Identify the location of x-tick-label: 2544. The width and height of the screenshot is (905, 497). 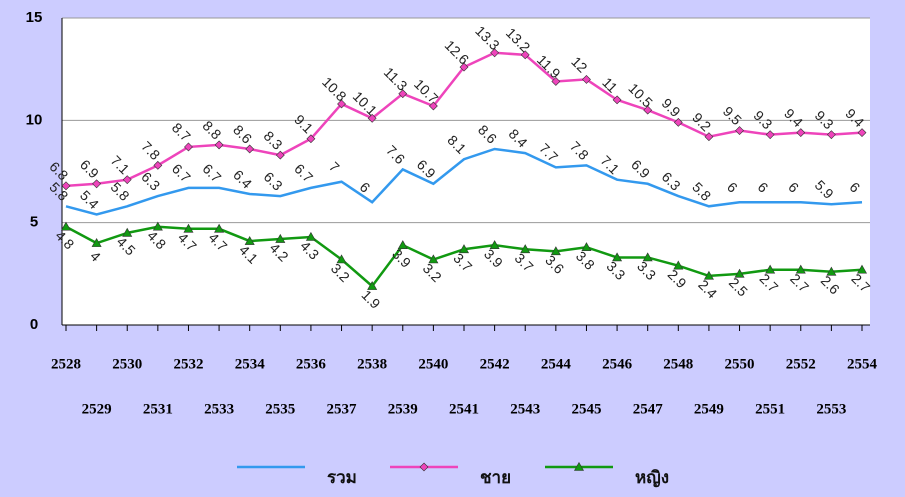
(556, 364).